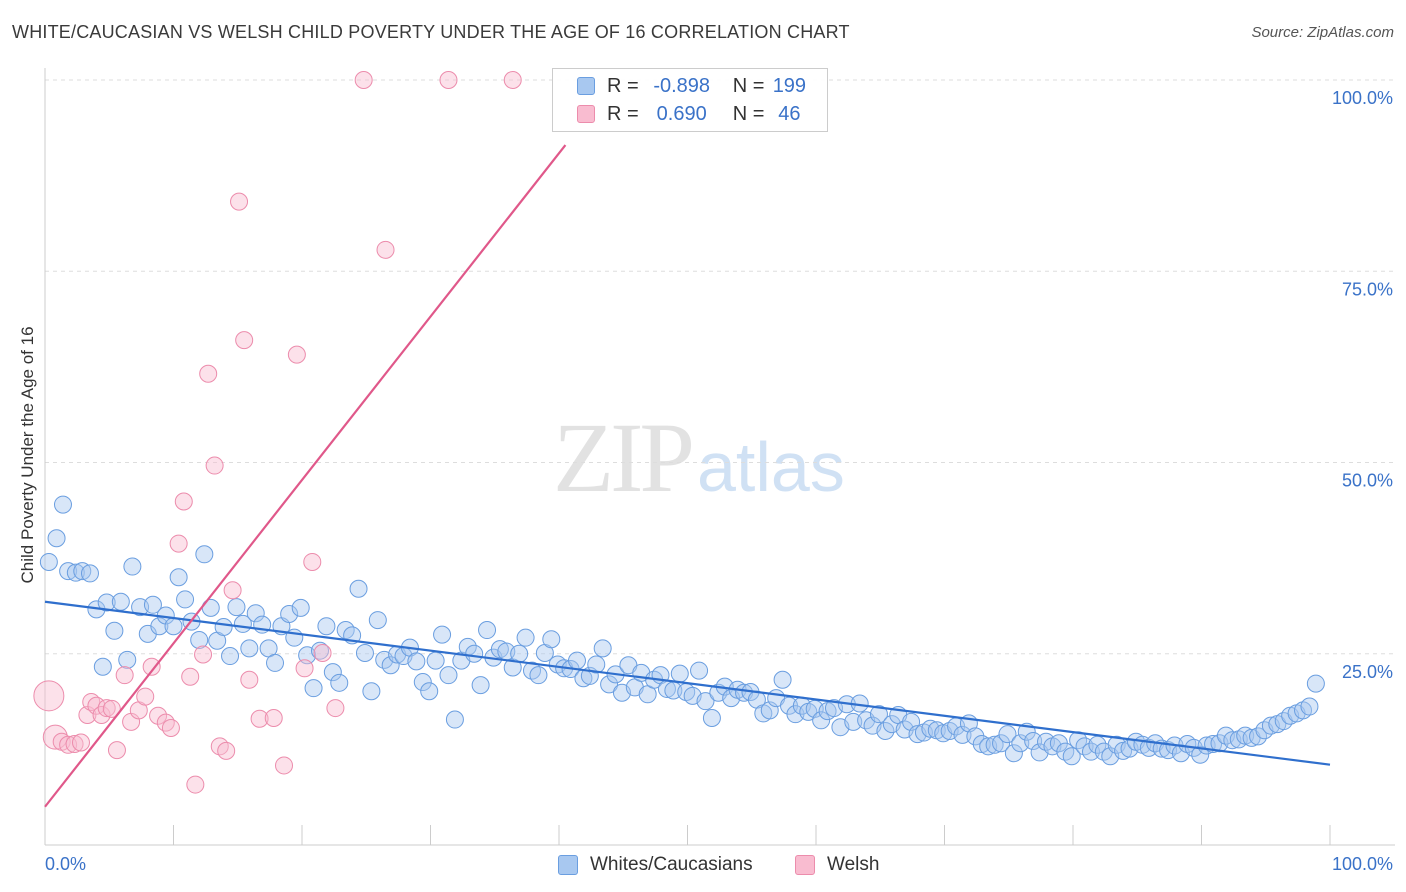 The image size is (1406, 892). I want to click on legend-r-label-2: R =, so click(623, 113).